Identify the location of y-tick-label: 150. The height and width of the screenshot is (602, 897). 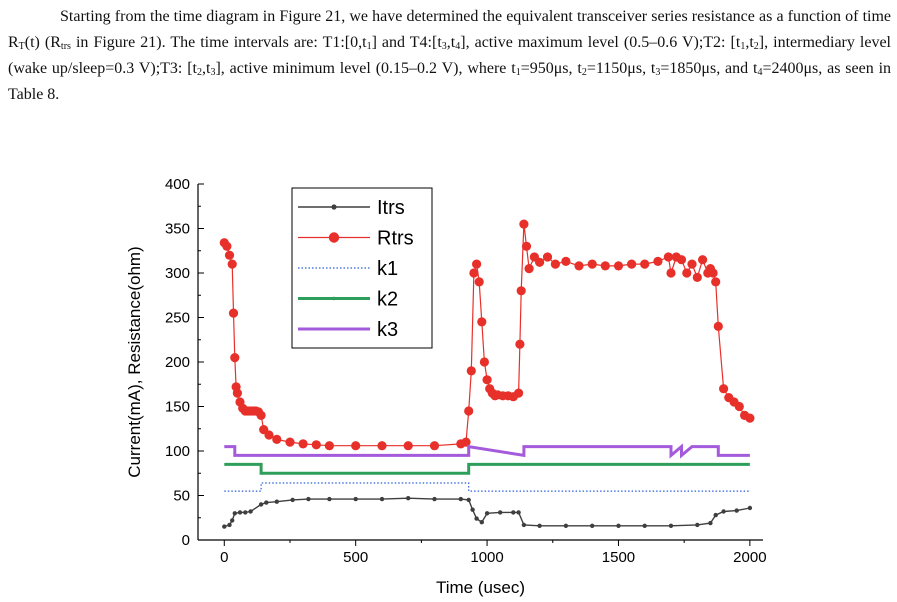
(177, 407).